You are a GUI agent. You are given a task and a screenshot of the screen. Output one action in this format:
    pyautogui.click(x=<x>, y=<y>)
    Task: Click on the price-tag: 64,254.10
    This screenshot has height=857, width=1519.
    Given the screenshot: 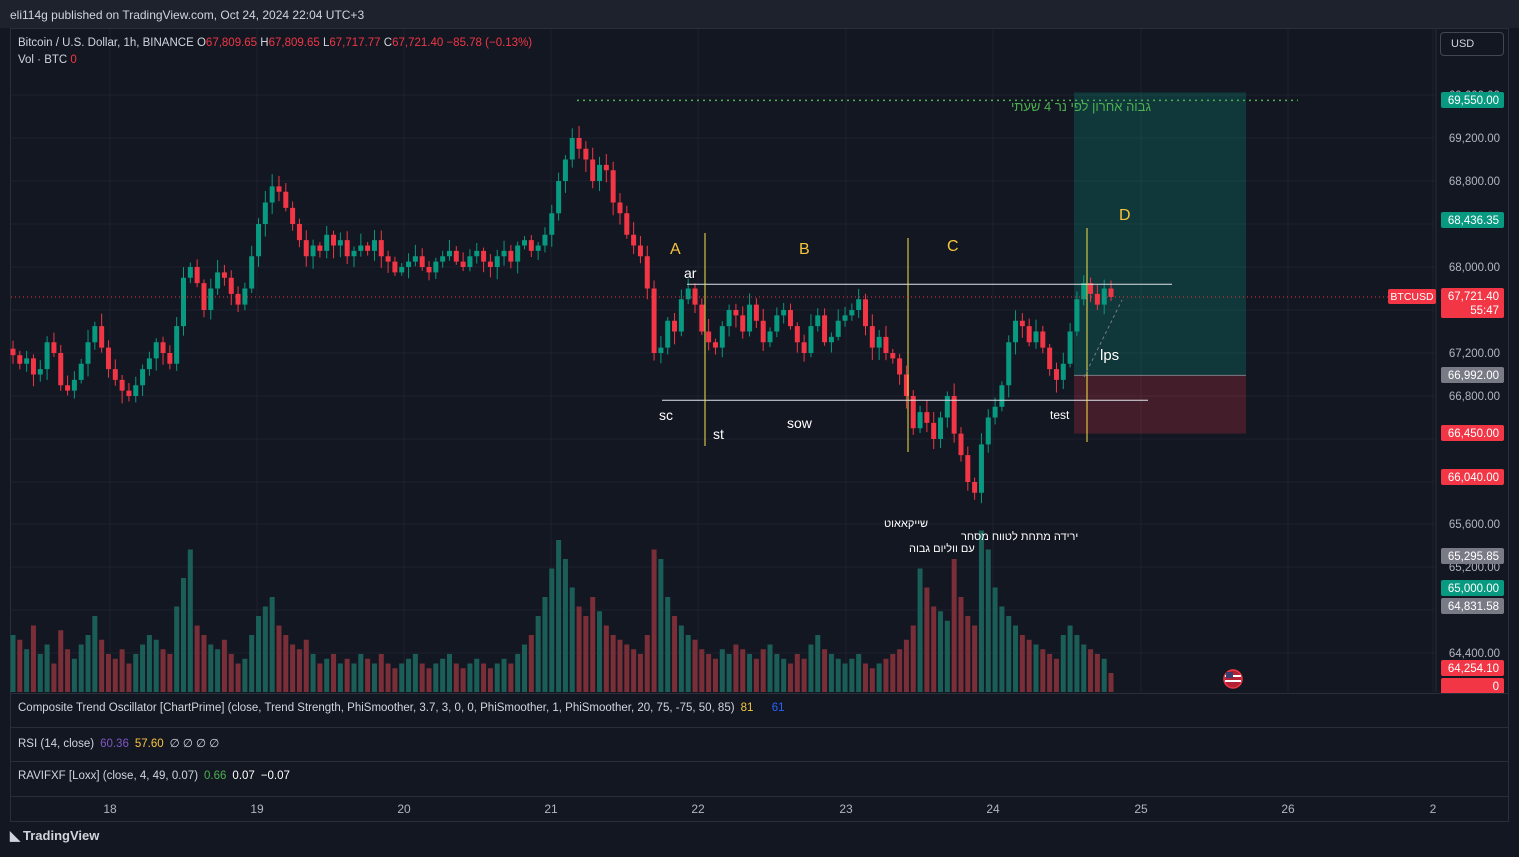 What is the action you would take?
    pyautogui.click(x=1472, y=668)
    